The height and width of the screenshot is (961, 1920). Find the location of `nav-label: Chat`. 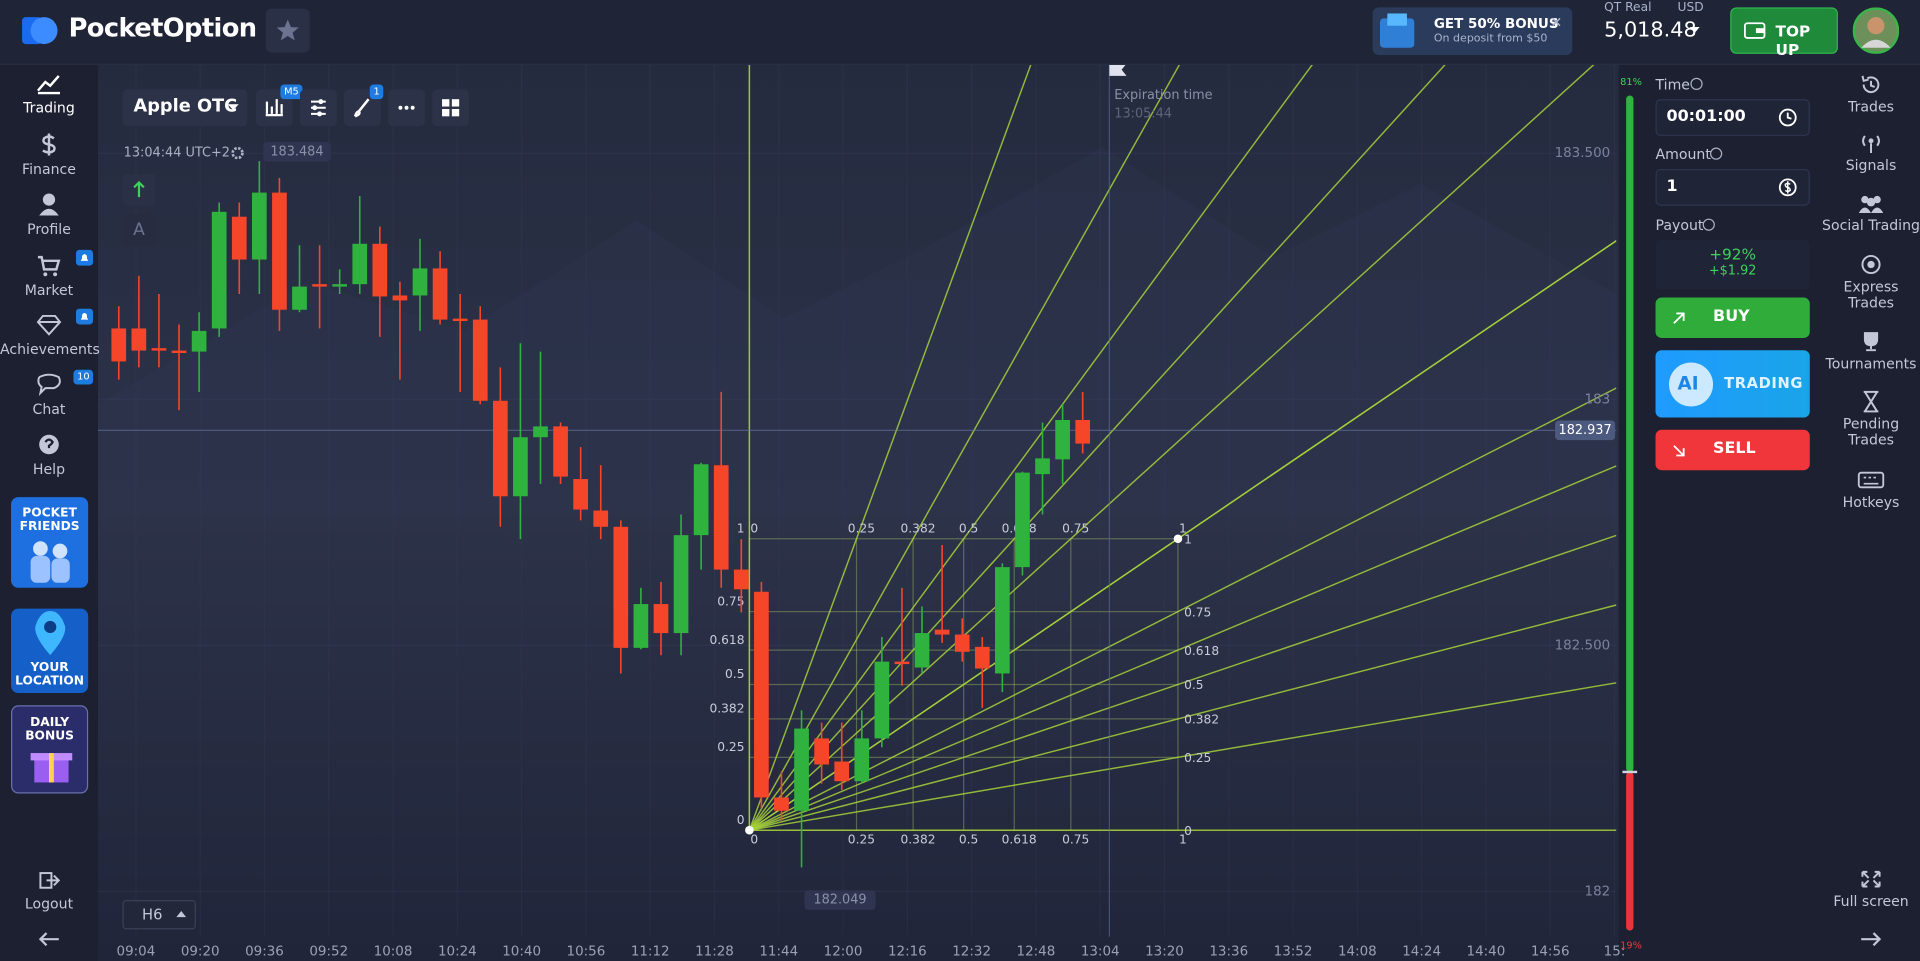

nav-label: Chat is located at coordinates (49, 409).